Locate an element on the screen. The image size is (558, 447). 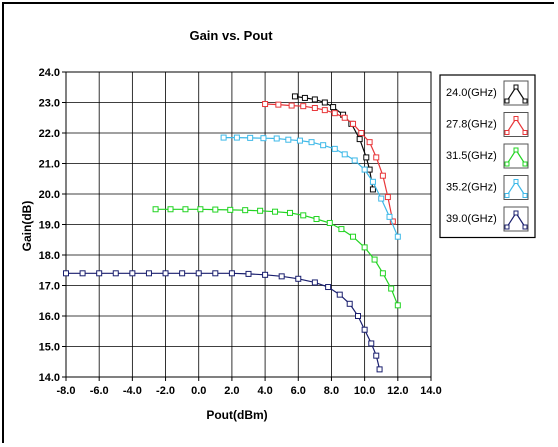
legend-item: 27.8(GHz) is located at coordinates (487, 124).